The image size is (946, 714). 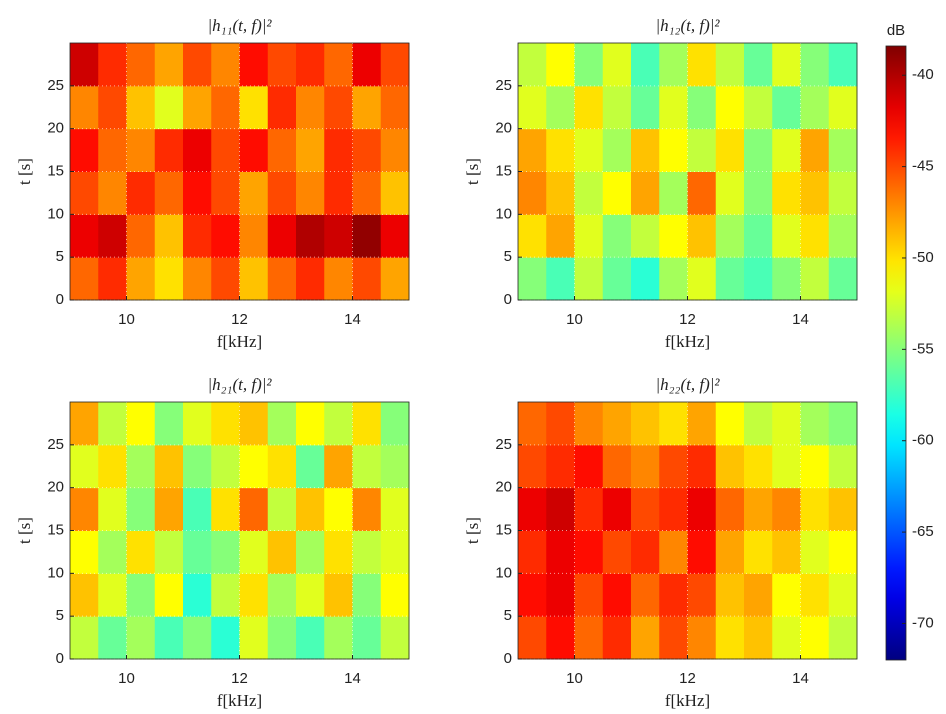 I want to click on x-tick-label: 12, so click(x=239, y=319).